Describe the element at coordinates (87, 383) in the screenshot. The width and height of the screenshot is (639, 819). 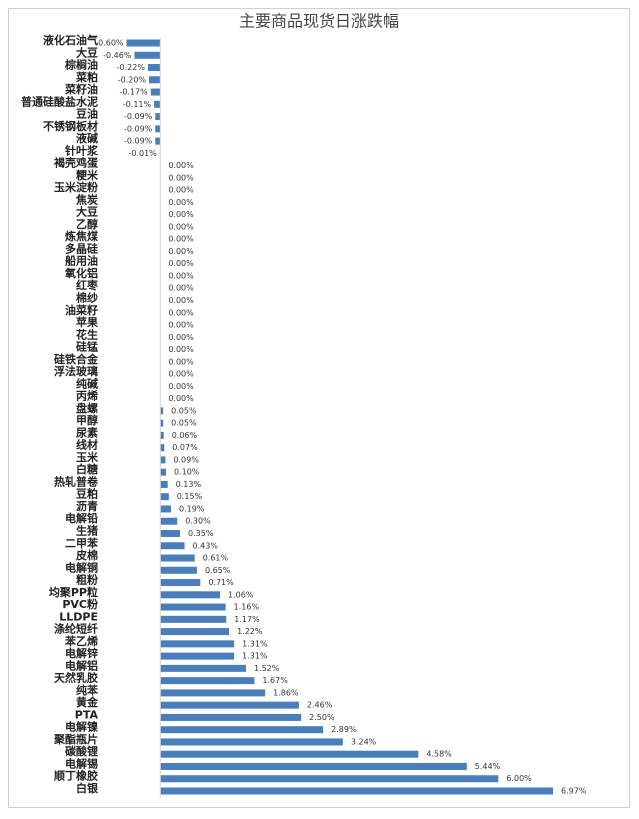
I see `y-tick-label: 纯碱` at that location.